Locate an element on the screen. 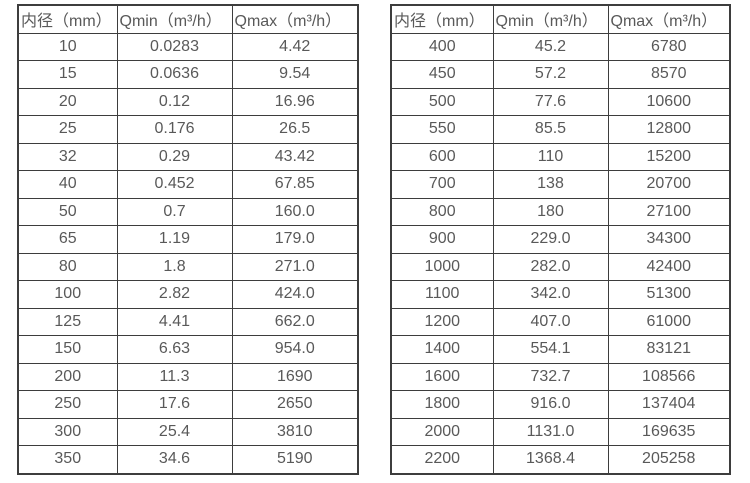 This screenshot has width=750, height=483. table-row: 800 180 27100 is located at coordinates (560, 211).